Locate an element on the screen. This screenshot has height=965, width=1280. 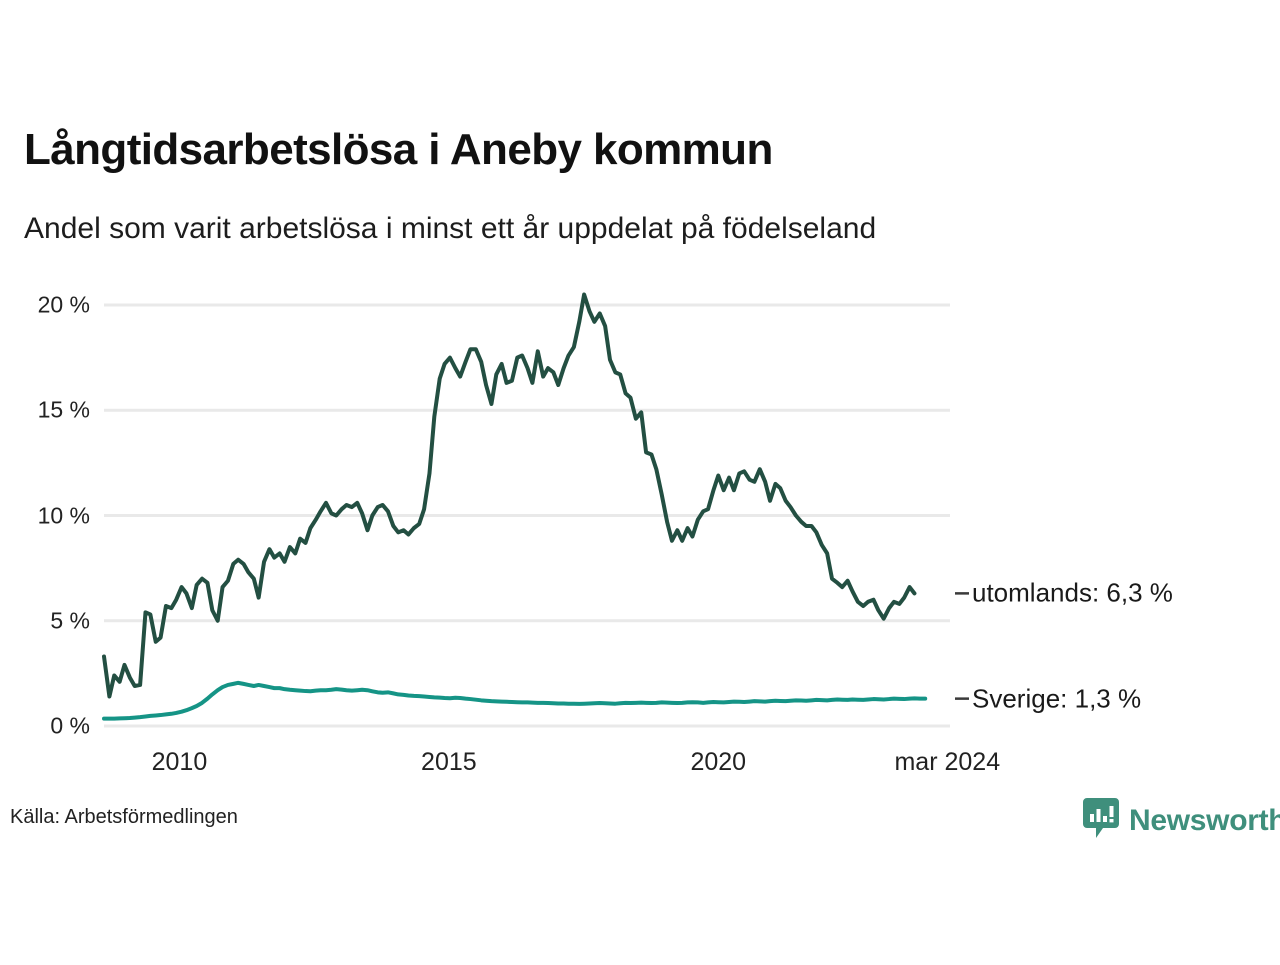
bar-chart-speech-bubble-icon is located at coordinates (1101, 820).